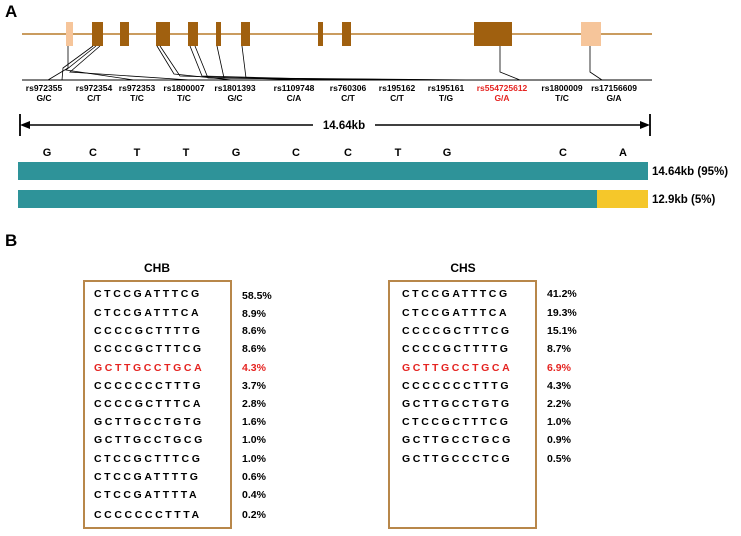  What do you see at coordinates (234, 88) in the screenshot?
I see `snp-id: rs1801393` at bounding box center [234, 88].